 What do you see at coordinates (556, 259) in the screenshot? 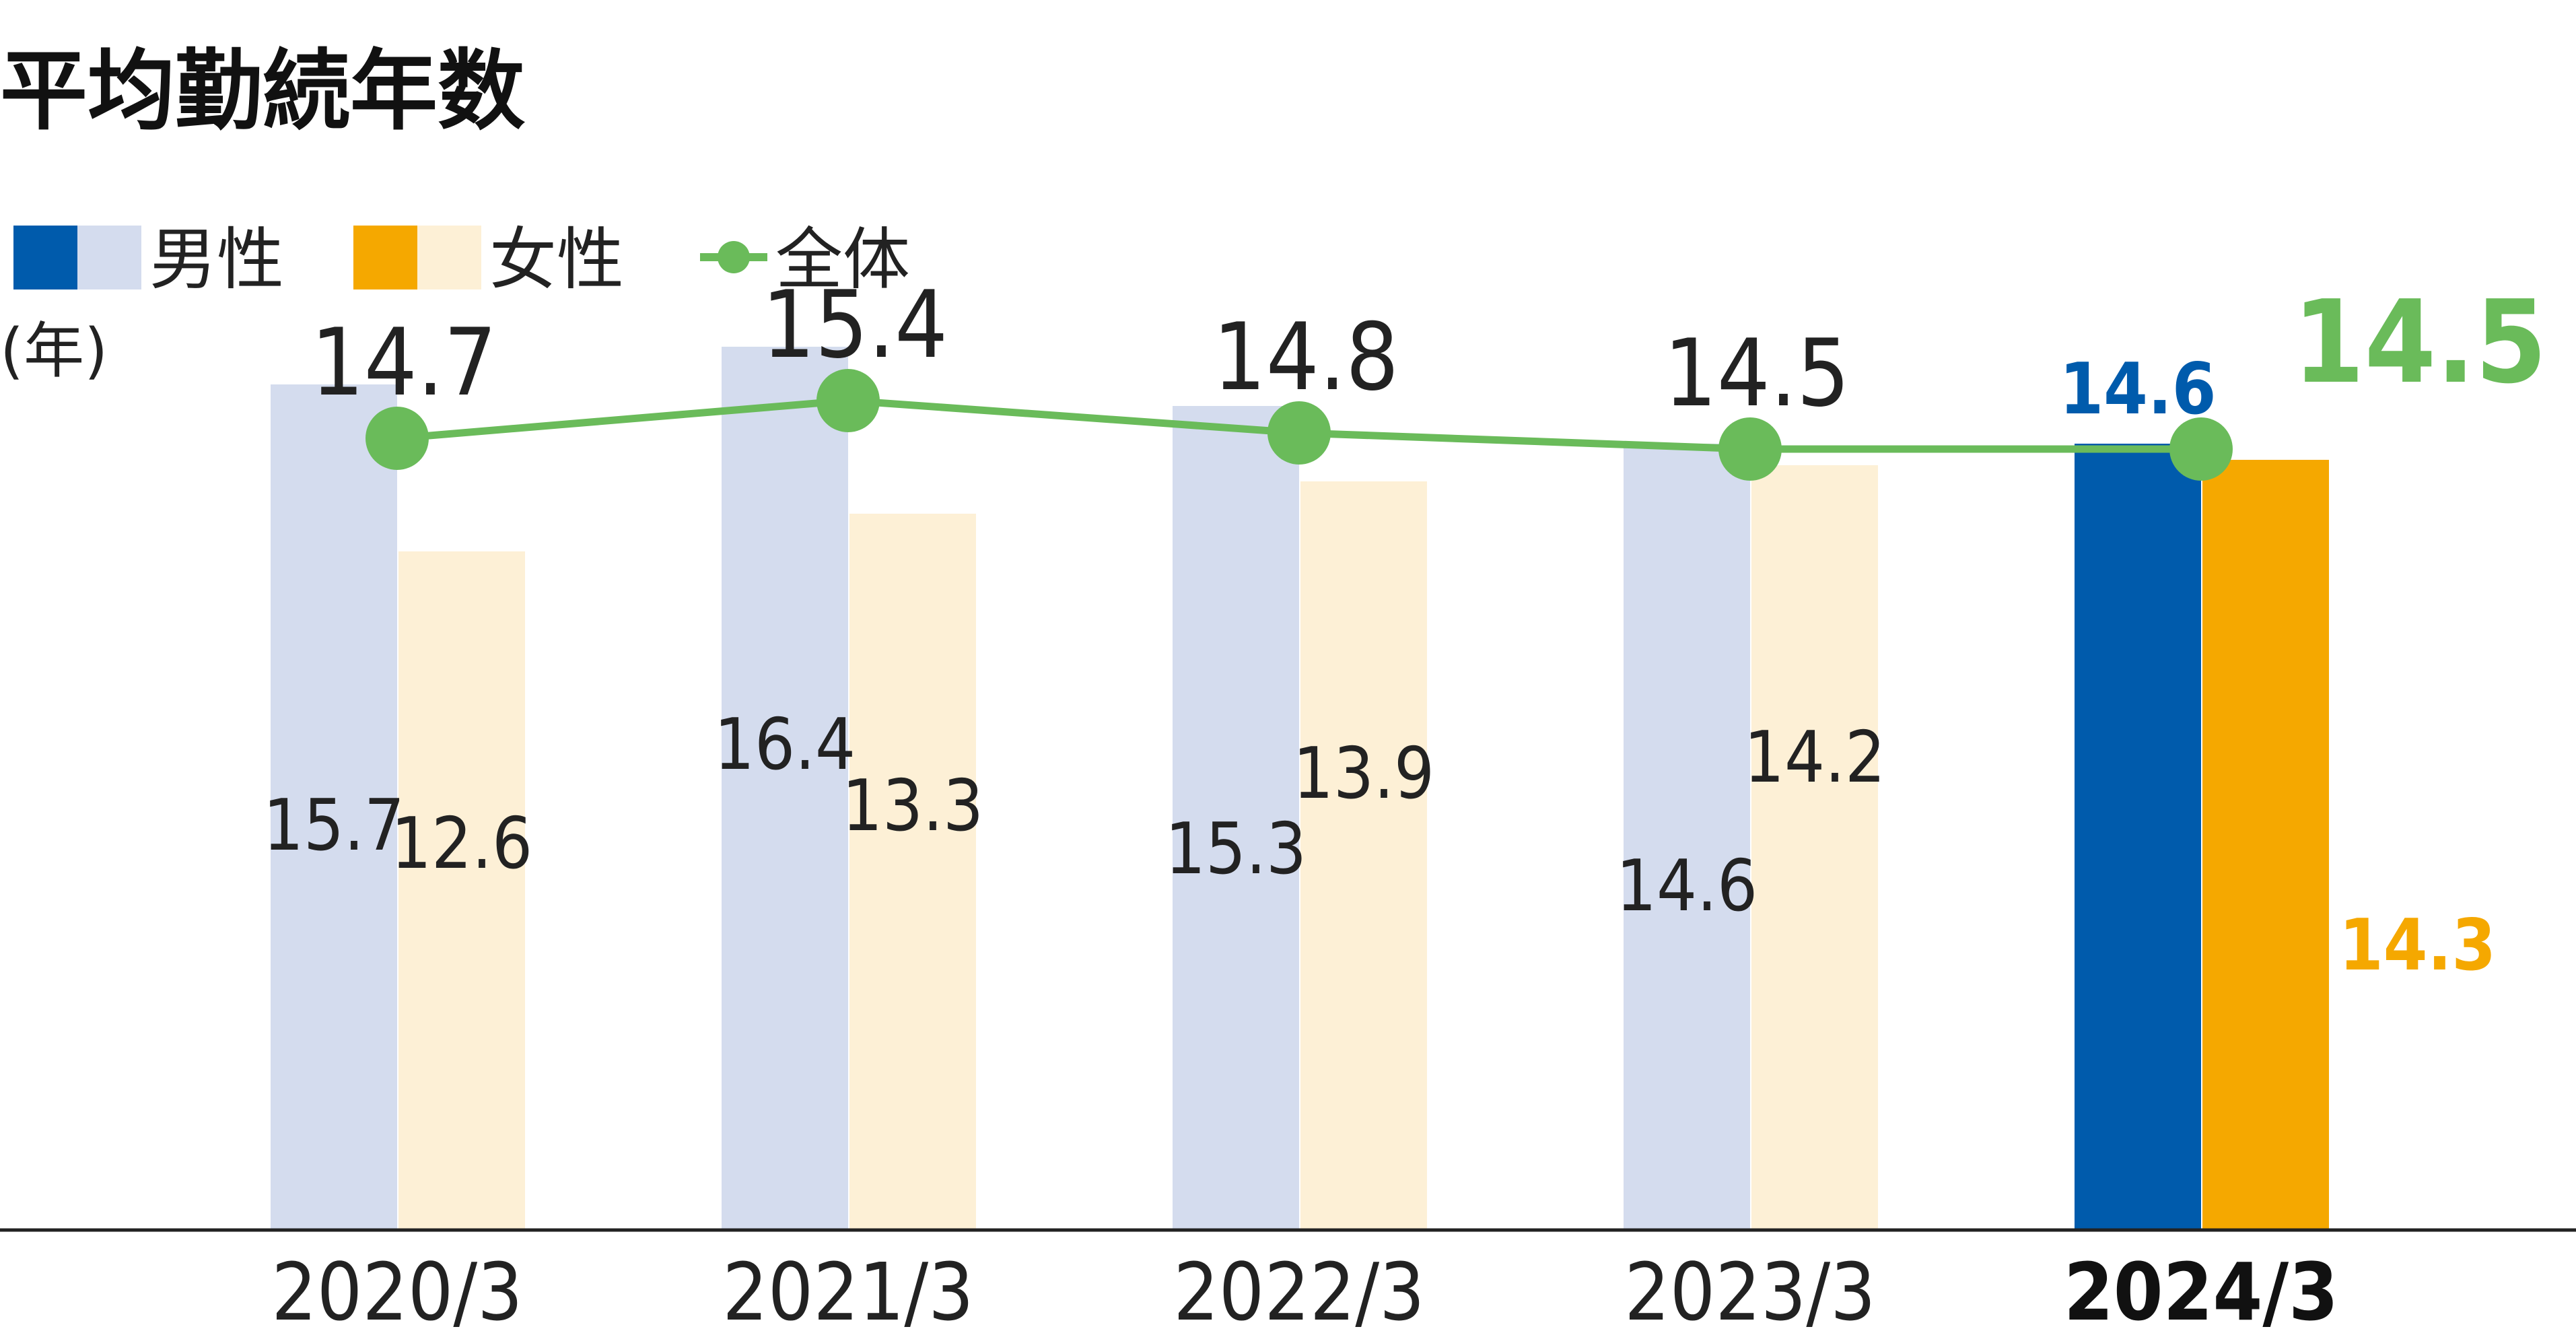
I see `legend-label-female: 女性` at bounding box center [556, 259].